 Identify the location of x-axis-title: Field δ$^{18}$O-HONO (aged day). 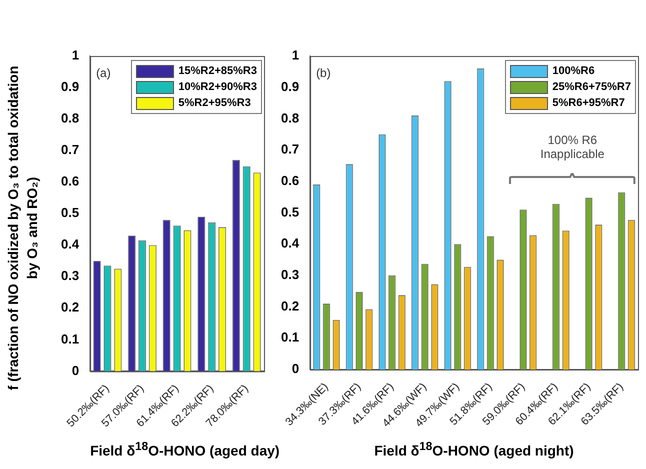
(185, 449).